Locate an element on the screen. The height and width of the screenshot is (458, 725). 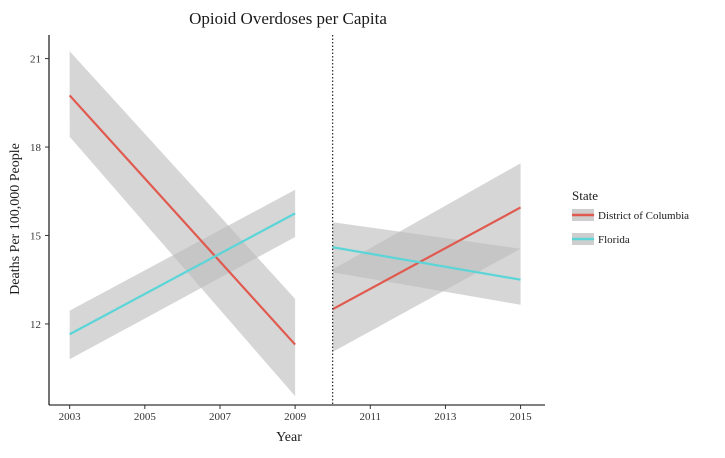
y-tick-label: 15 is located at coordinates (36, 236).